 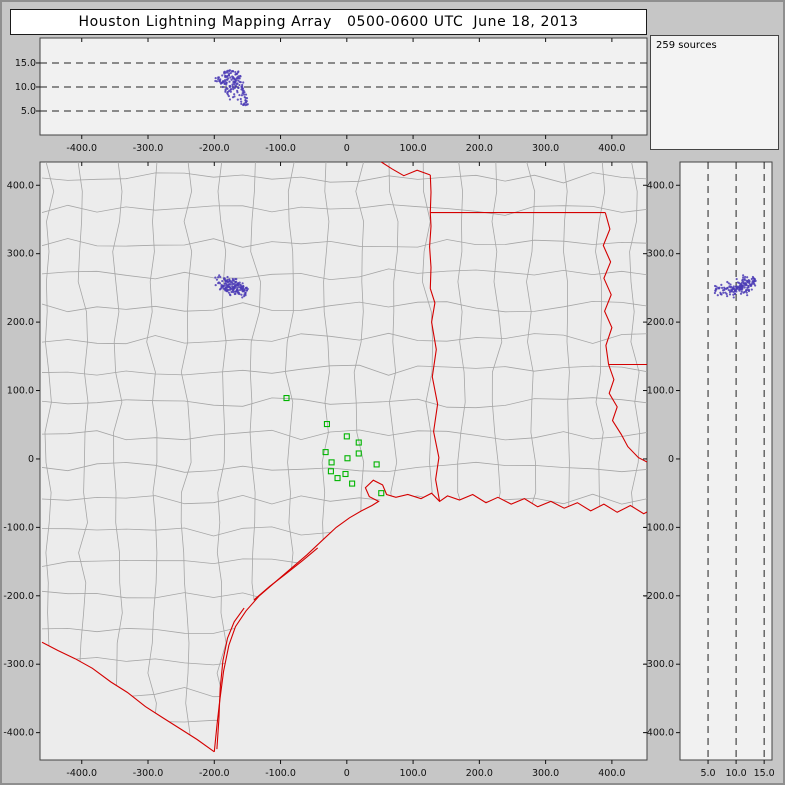 What do you see at coordinates (230, 678) in the screenshot?
I see `padre-island` at bounding box center [230, 678].